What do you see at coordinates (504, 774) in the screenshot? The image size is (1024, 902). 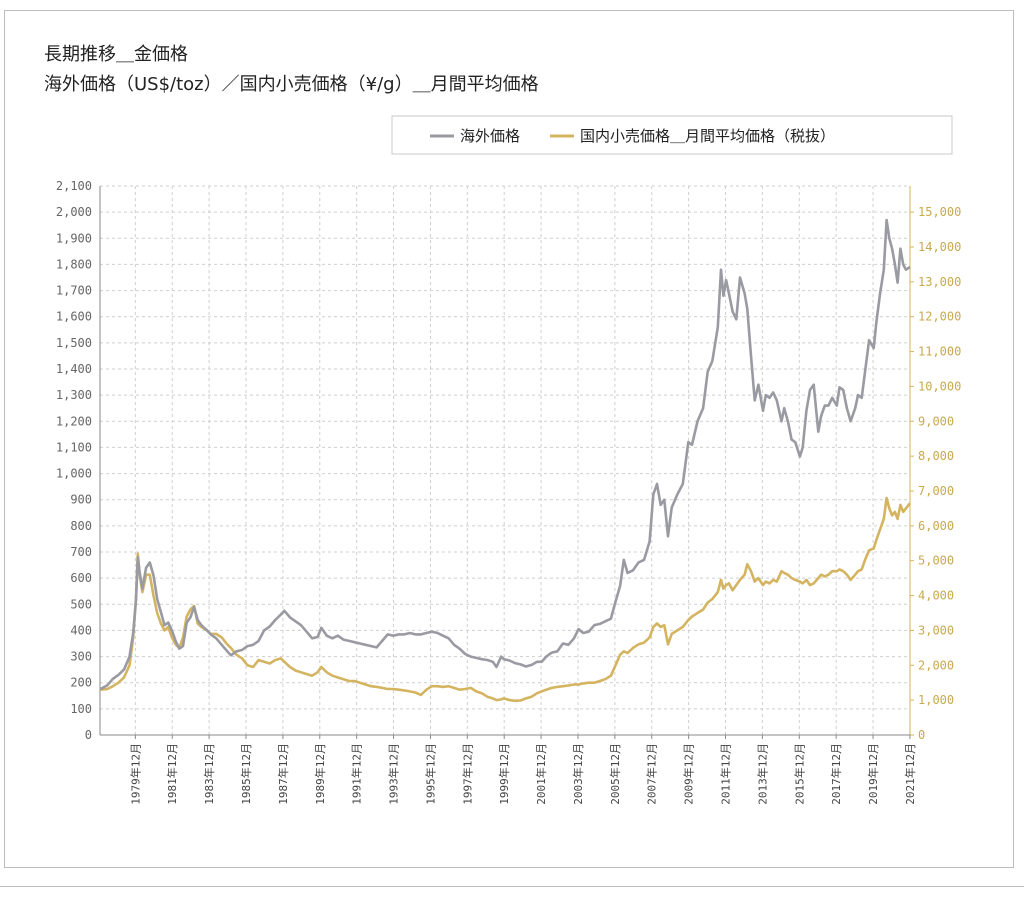 I see `x-tick-label: 1999年12月` at bounding box center [504, 774].